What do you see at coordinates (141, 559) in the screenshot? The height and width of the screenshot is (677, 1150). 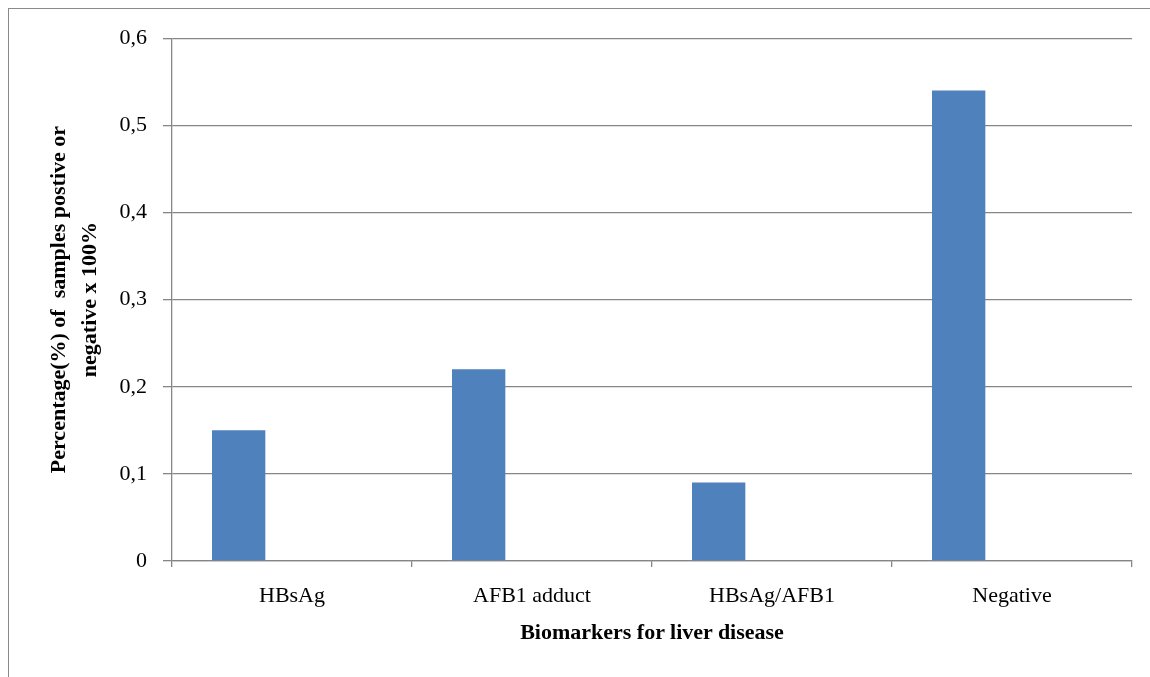 I see `y-tick-label: 0` at bounding box center [141, 559].